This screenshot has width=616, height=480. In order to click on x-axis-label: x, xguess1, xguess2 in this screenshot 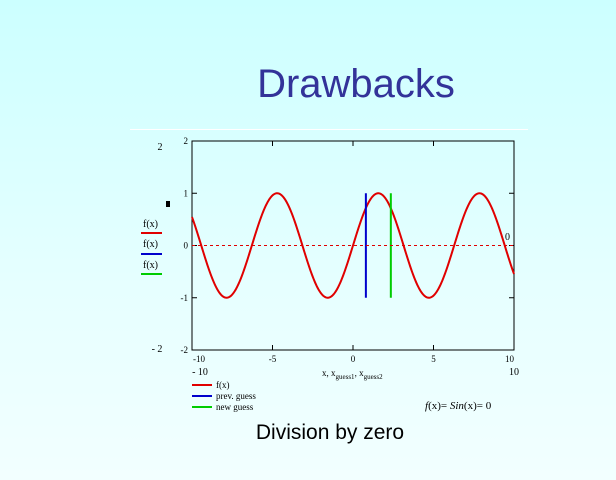, I will do `click(352, 374)`.